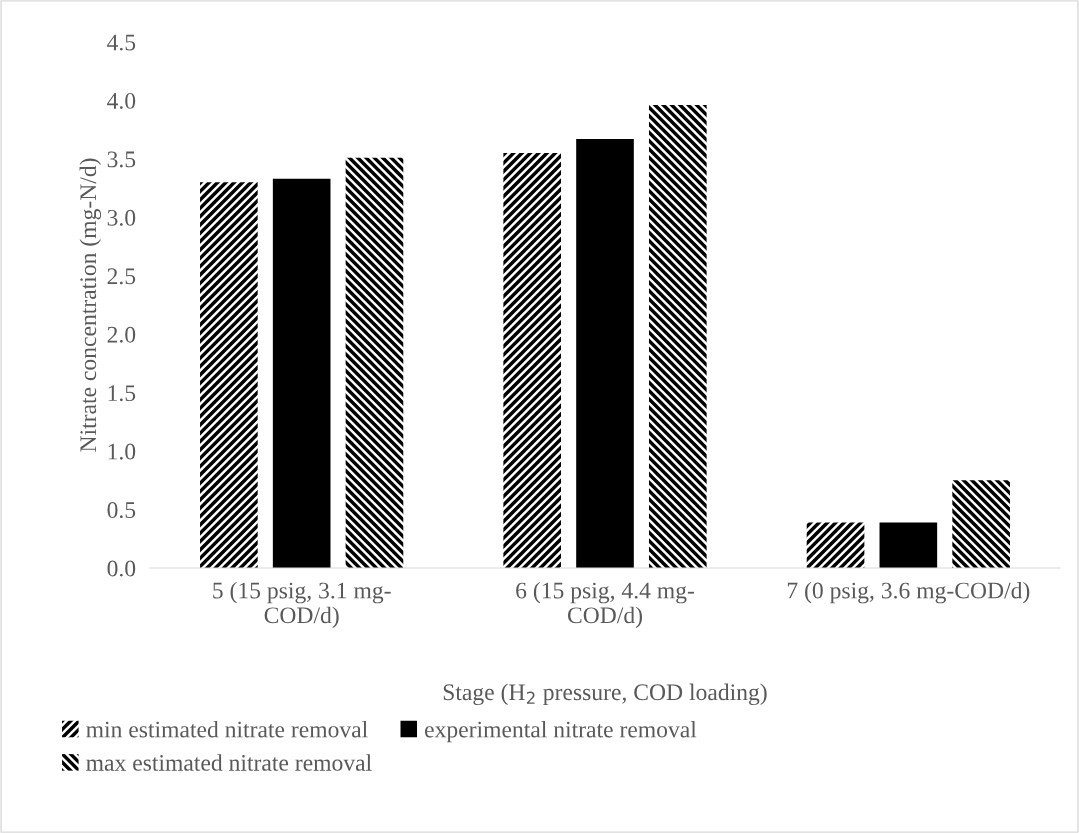  What do you see at coordinates (121, 159) in the screenshot?
I see `y-tick-label: 3.5` at bounding box center [121, 159].